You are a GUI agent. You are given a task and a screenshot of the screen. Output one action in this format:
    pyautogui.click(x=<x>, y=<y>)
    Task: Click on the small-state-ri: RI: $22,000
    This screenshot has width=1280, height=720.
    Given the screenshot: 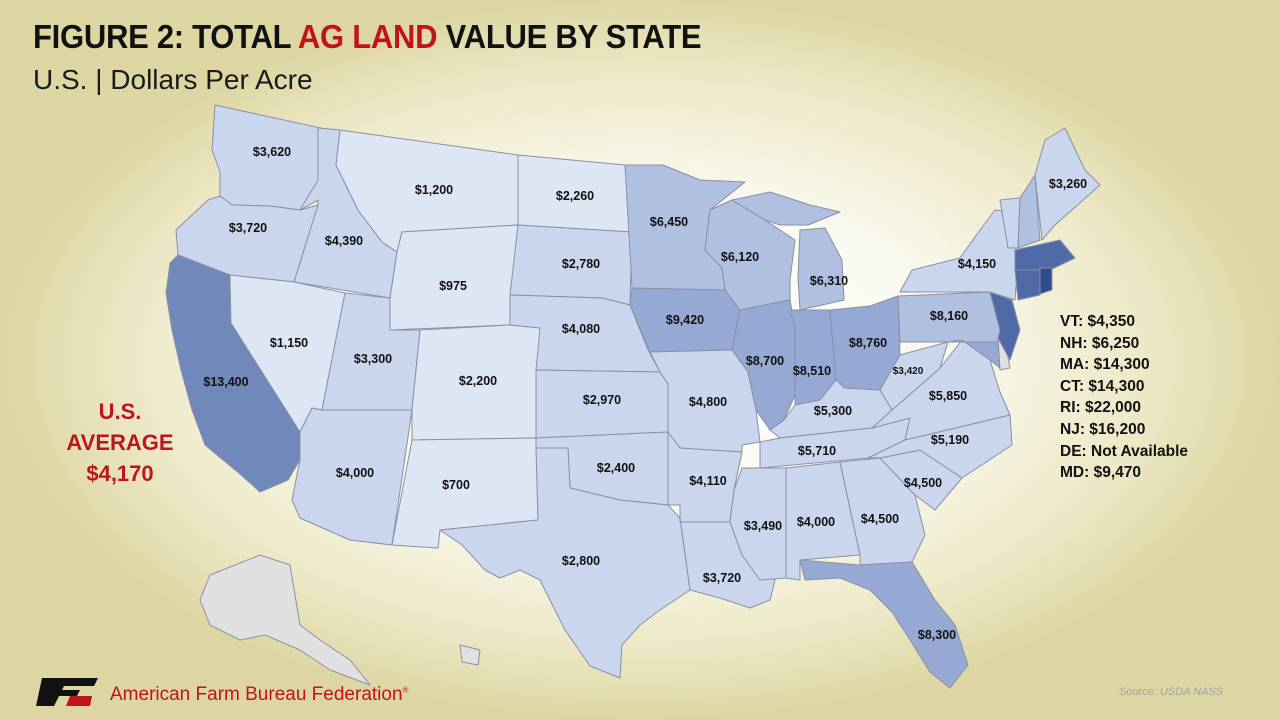 What is the action you would take?
    pyautogui.click(x=1100, y=408)
    